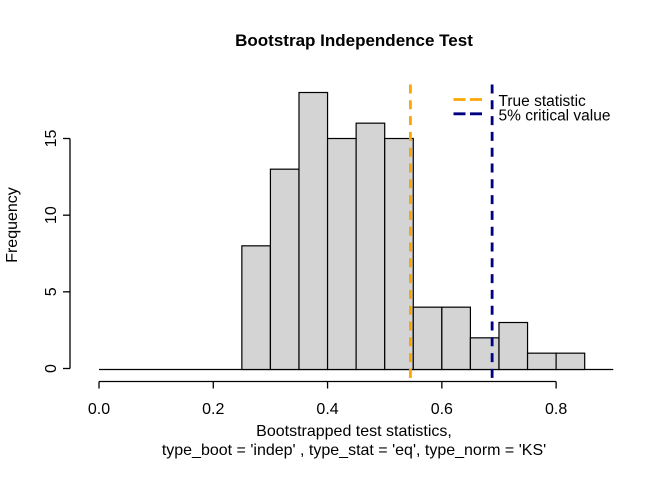 This screenshot has height=480, width=672. What do you see at coordinates (555, 116) in the screenshot?
I see `legend-entry-label: 5% critical value` at bounding box center [555, 116].